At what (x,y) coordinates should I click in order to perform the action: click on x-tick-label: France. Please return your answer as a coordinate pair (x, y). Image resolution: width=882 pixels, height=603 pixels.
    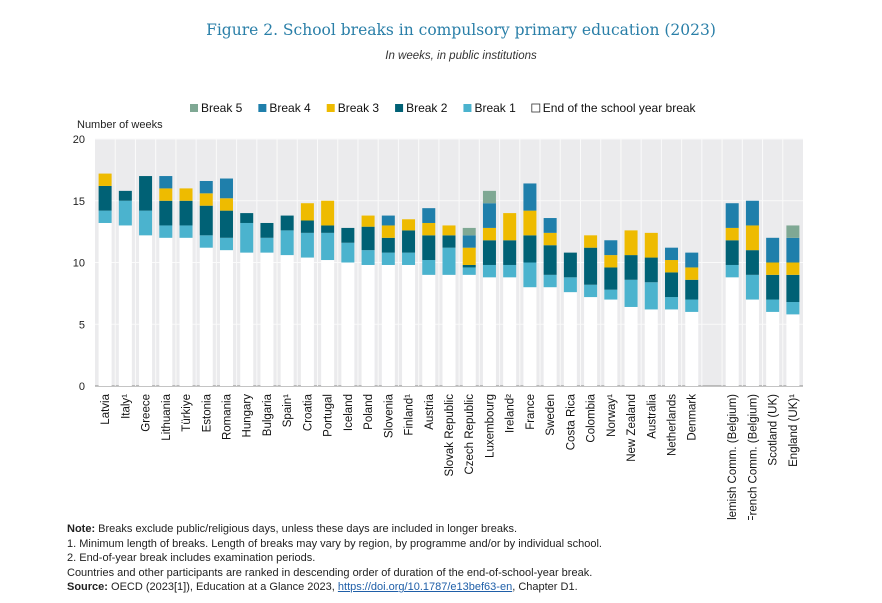
    Looking at the image, I should click on (531, 412).